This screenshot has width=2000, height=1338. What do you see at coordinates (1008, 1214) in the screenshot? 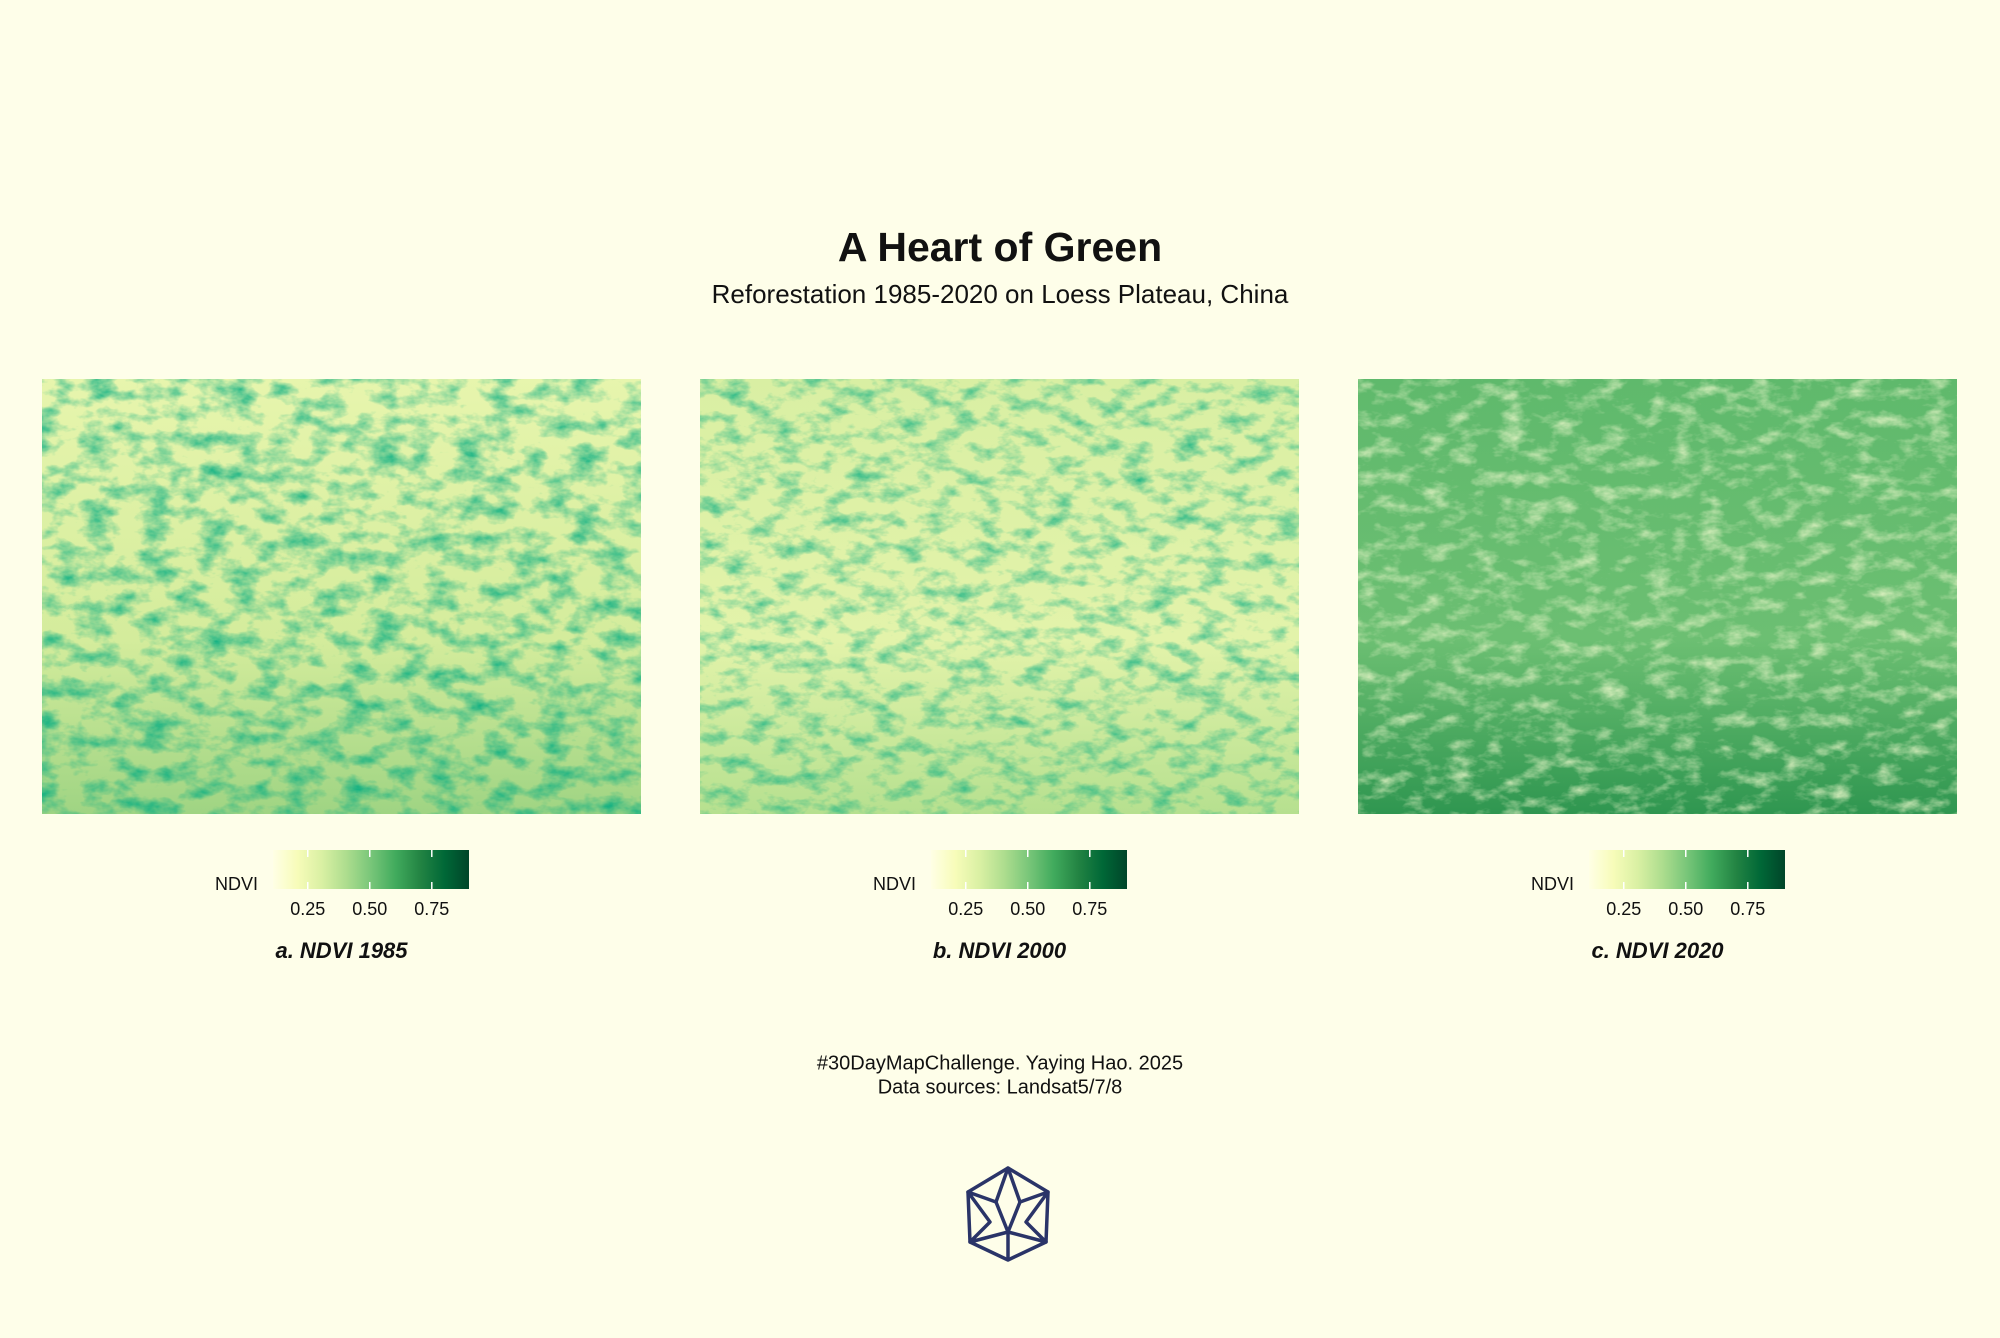
I see `logo` at bounding box center [1008, 1214].